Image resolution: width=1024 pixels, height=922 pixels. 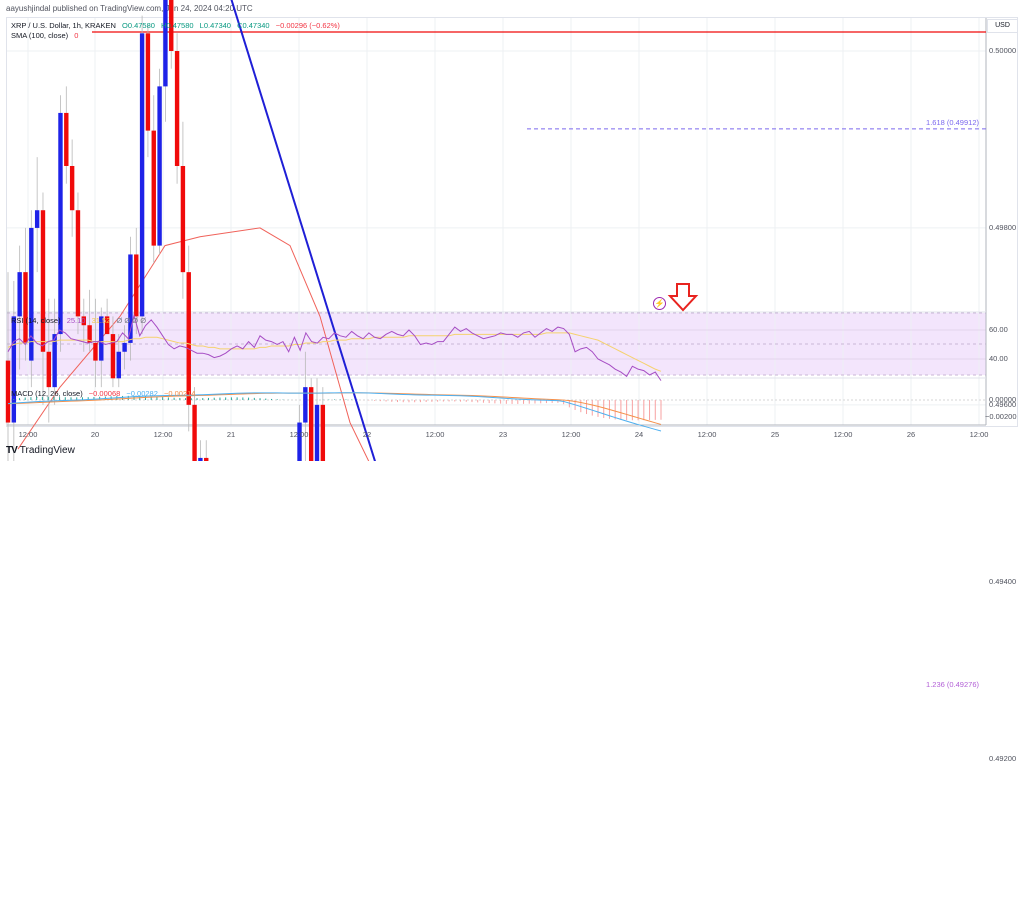 I want to click on macd-signal-value: −0.00214, so click(x=179, y=393).